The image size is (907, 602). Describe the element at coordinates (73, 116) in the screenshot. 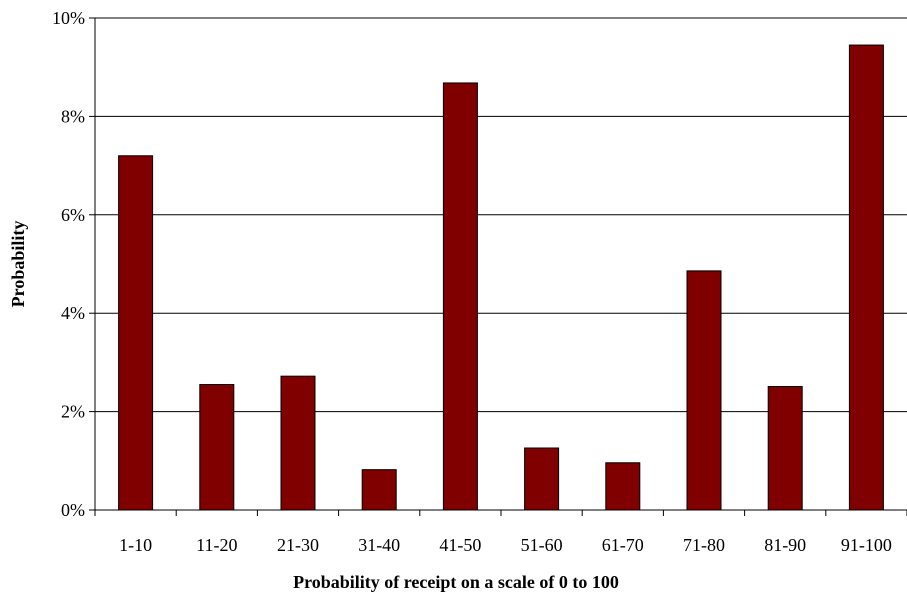

I see `y-tick-label: 8%` at that location.